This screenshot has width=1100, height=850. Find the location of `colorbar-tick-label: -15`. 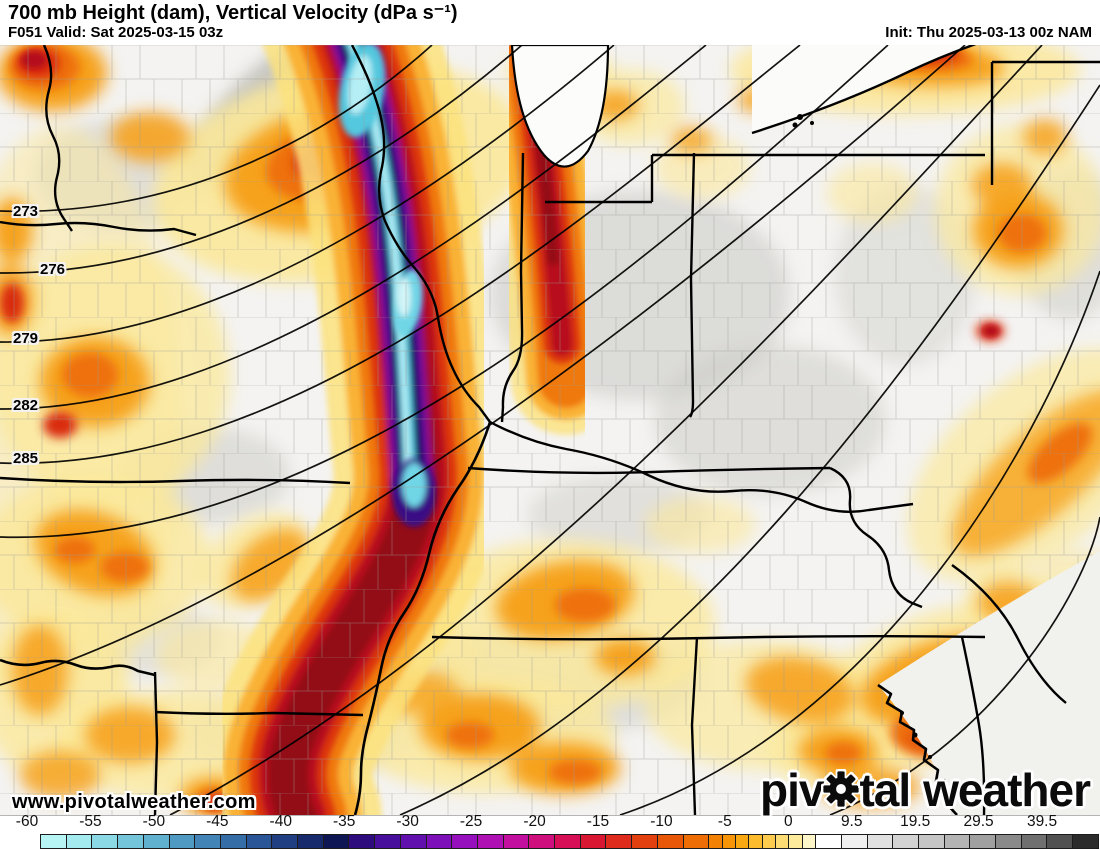

colorbar-tick-label: -15 is located at coordinates (598, 821).